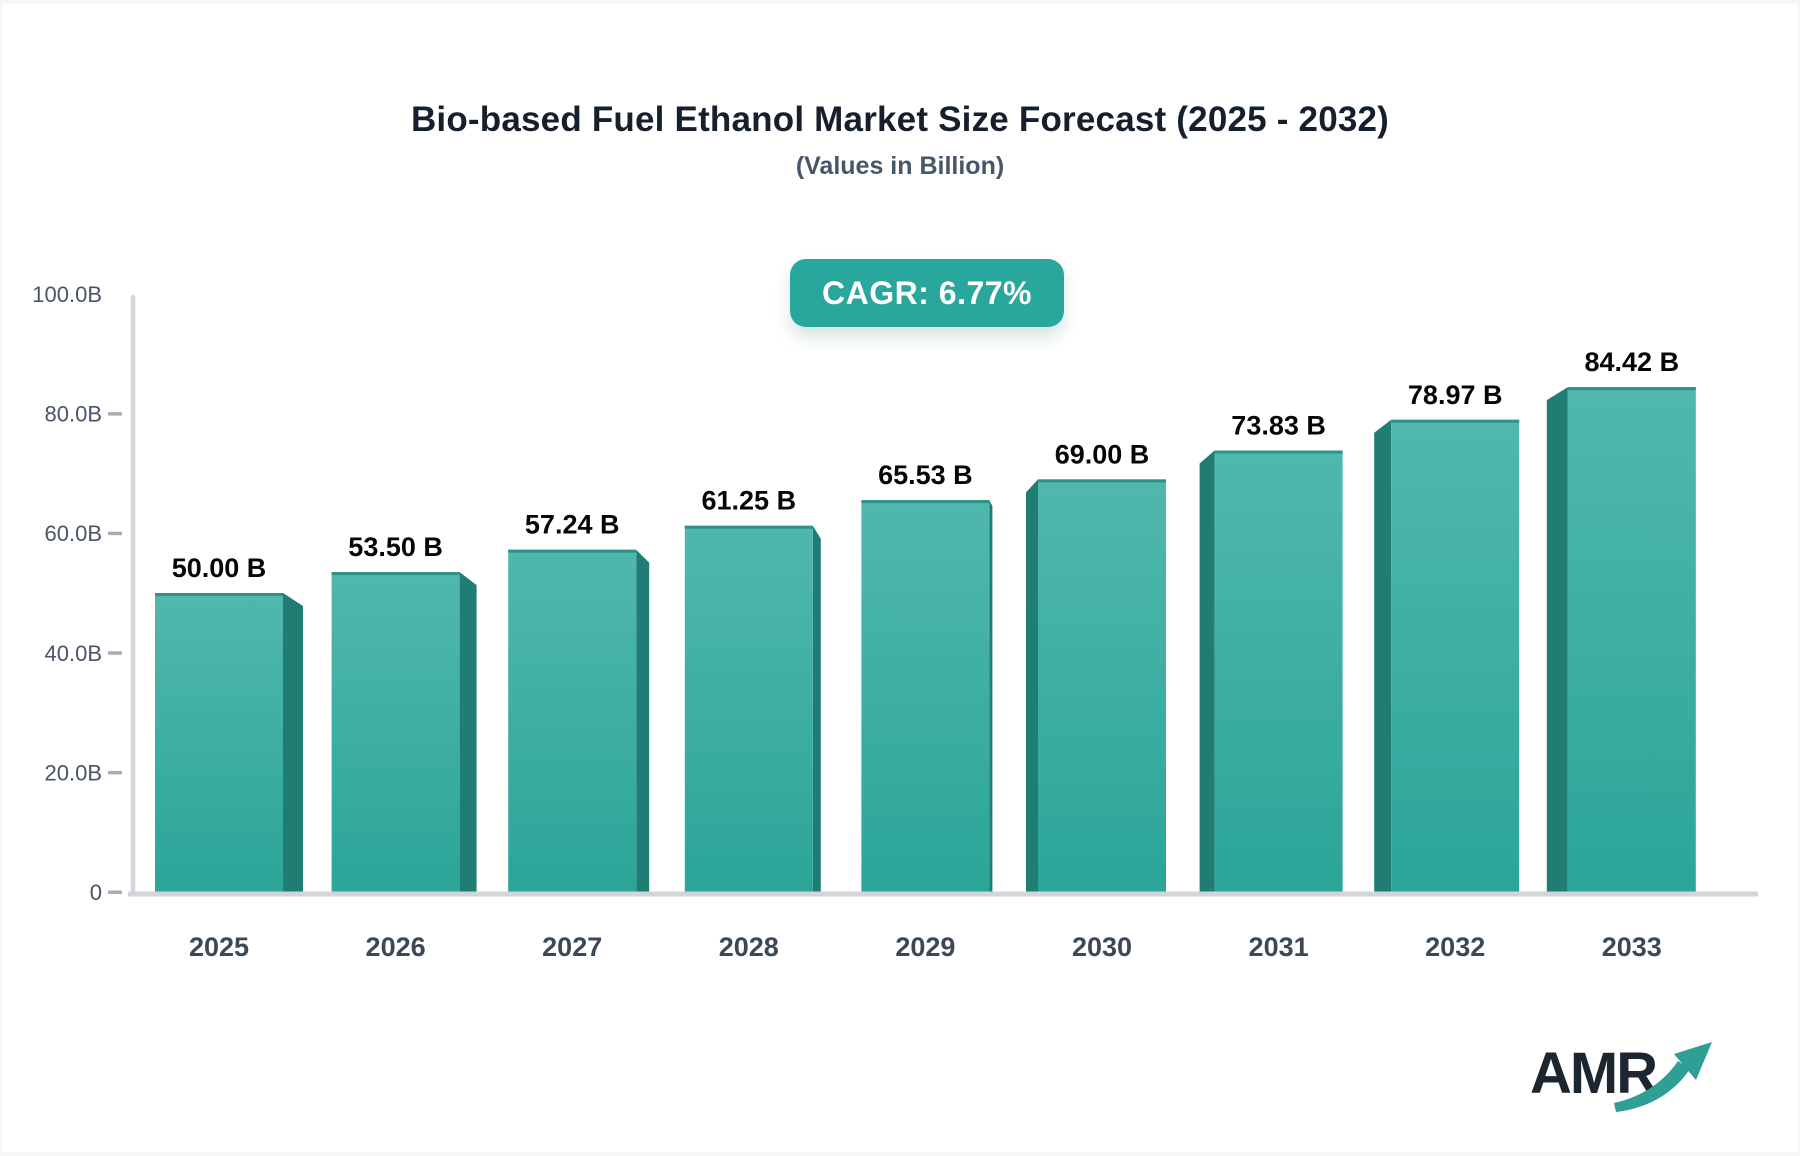  Describe the element at coordinates (219, 568) in the screenshot. I see `bar-value-label: 50.00 B` at that location.